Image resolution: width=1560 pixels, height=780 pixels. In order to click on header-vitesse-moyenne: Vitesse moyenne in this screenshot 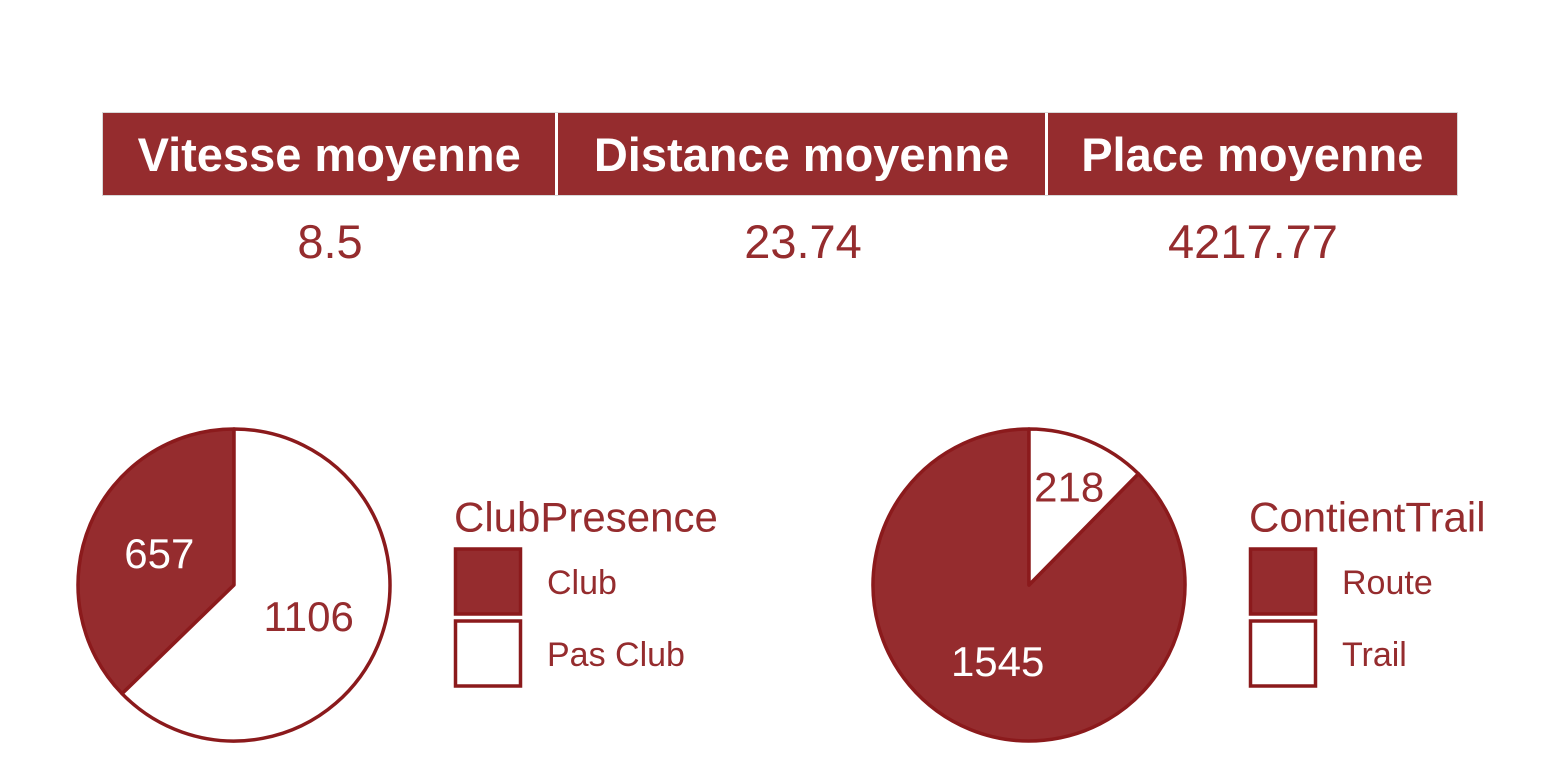, I will do `click(331, 154)`.